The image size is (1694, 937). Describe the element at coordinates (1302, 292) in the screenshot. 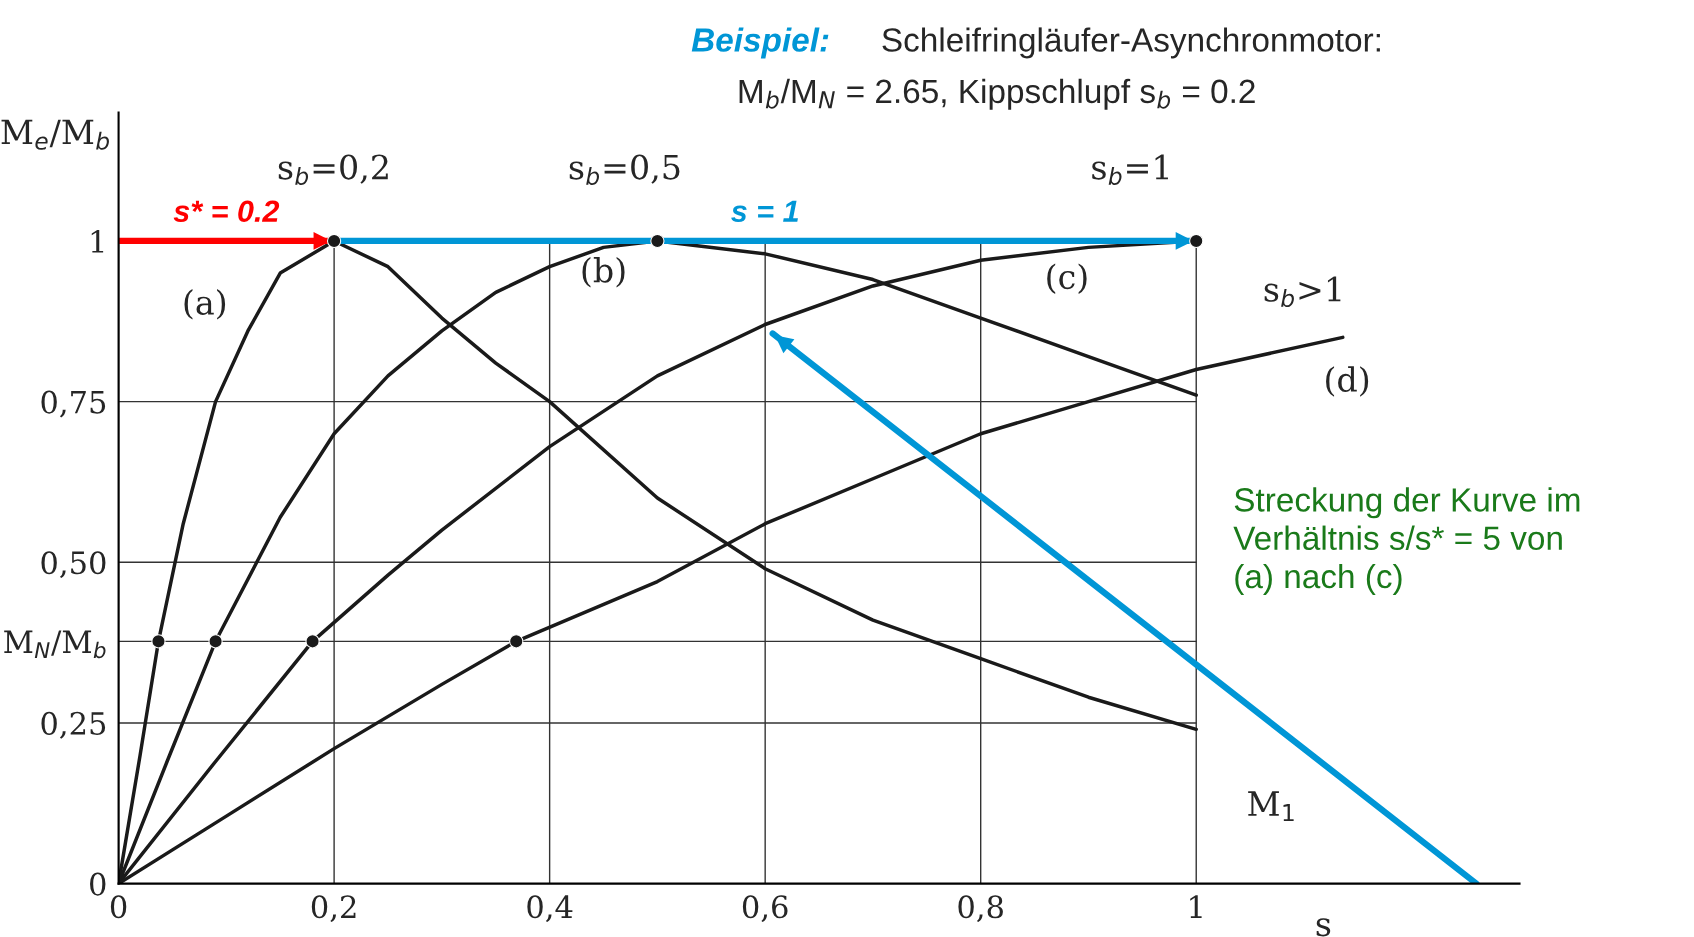

I see `annotation: s$_{b}$>1` at that location.